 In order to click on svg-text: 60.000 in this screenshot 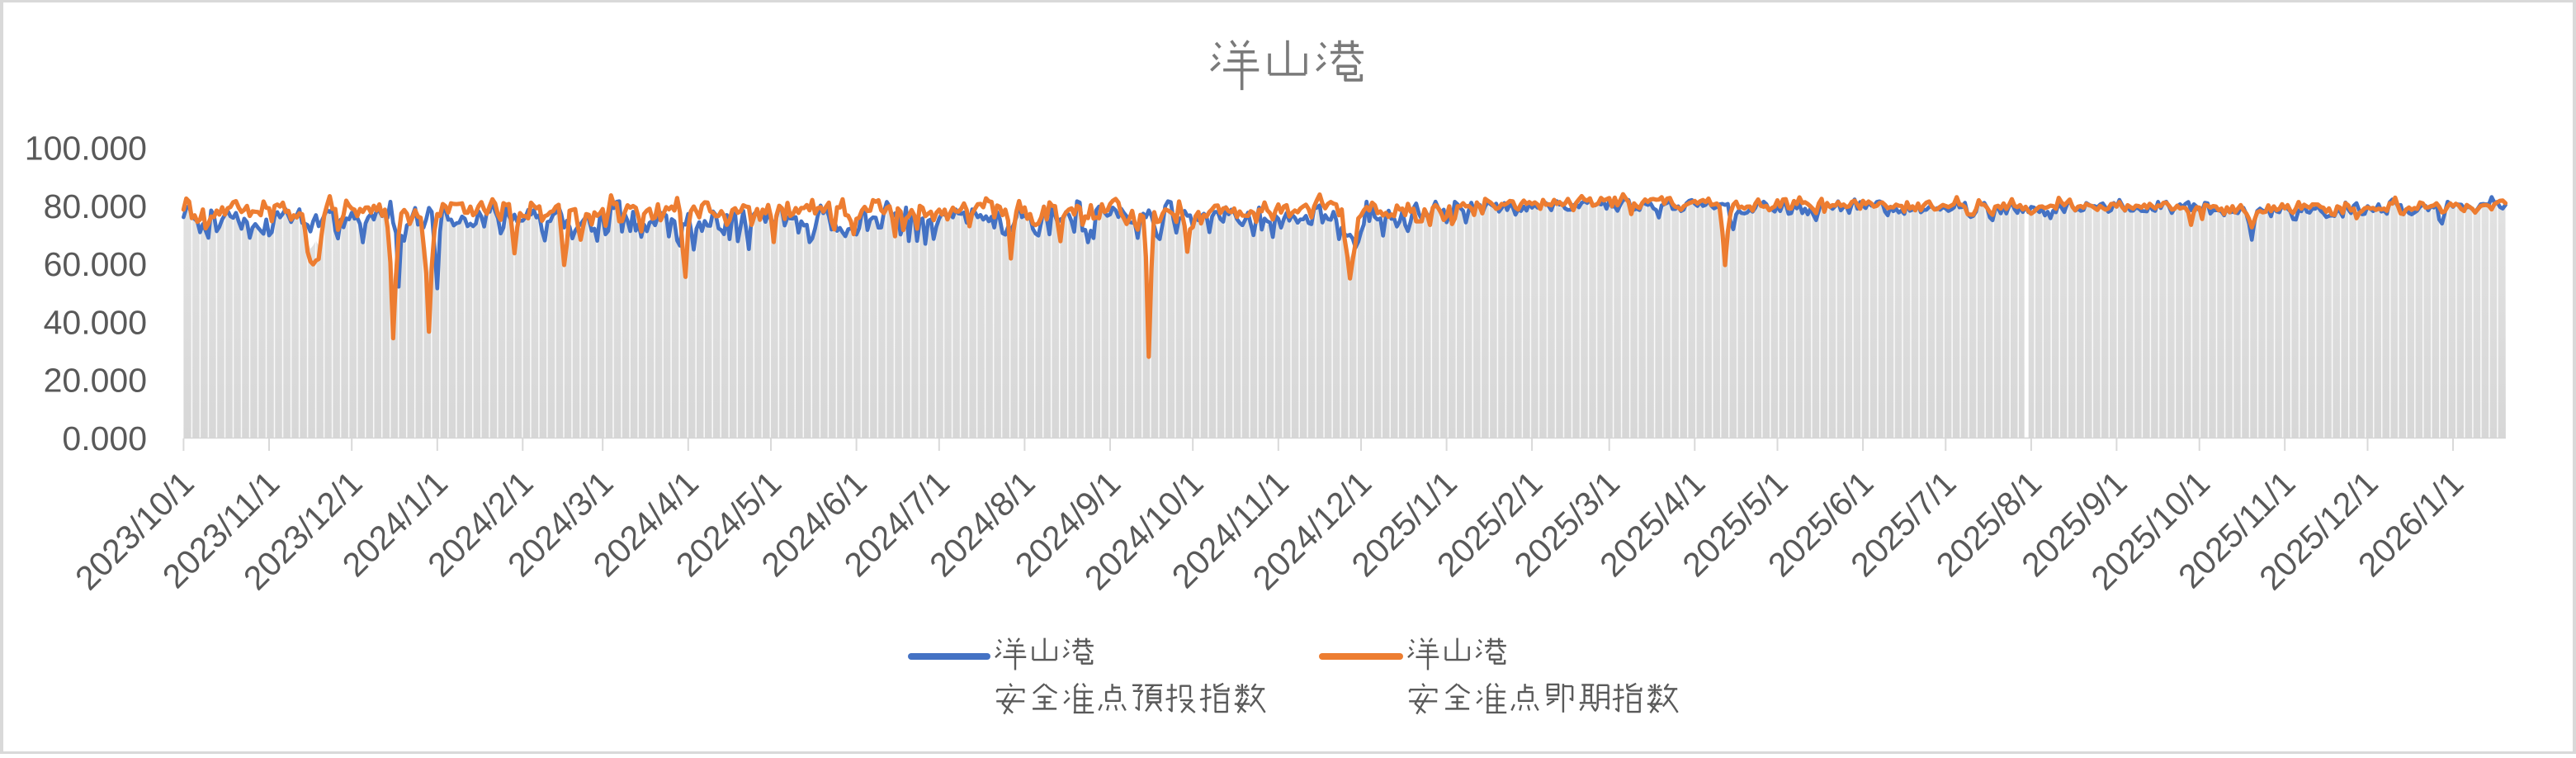, I will do `click(95, 264)`.